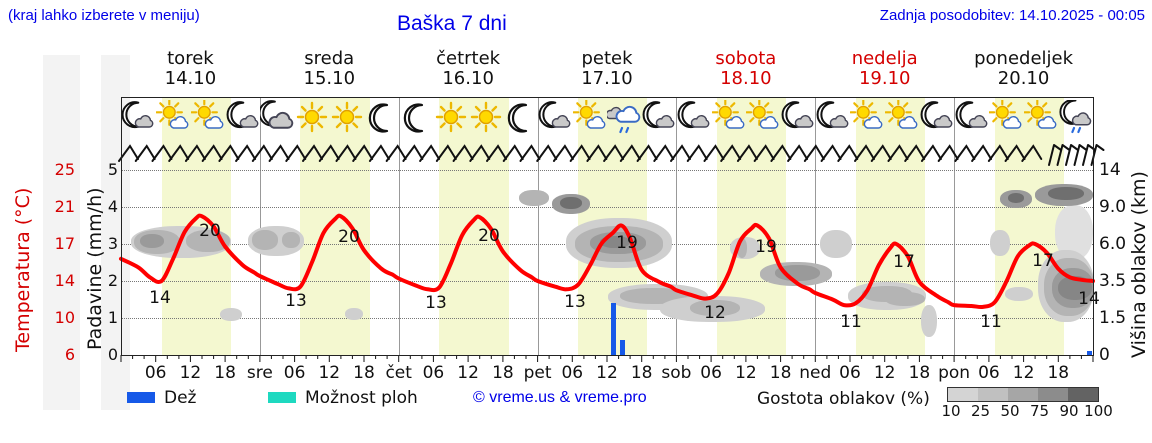 This screenshot has width=1152, height=443. What do you see at coordinates (452, 23) in the screenshot?
I see `page-title: Baška 7 dni` at bounding box center [452, 23].